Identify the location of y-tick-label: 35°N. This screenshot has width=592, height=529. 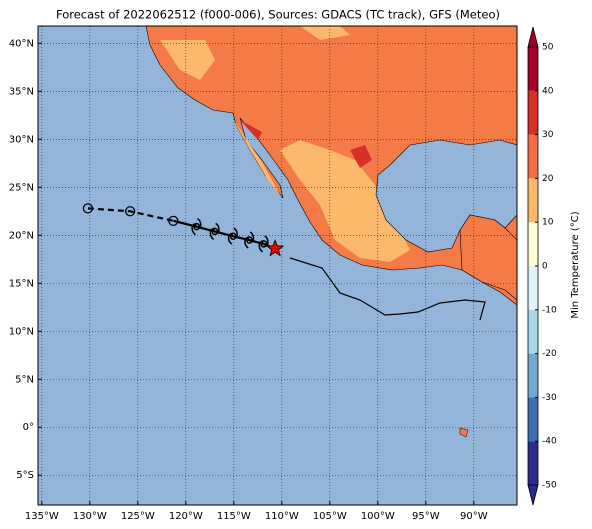
(21, 91).